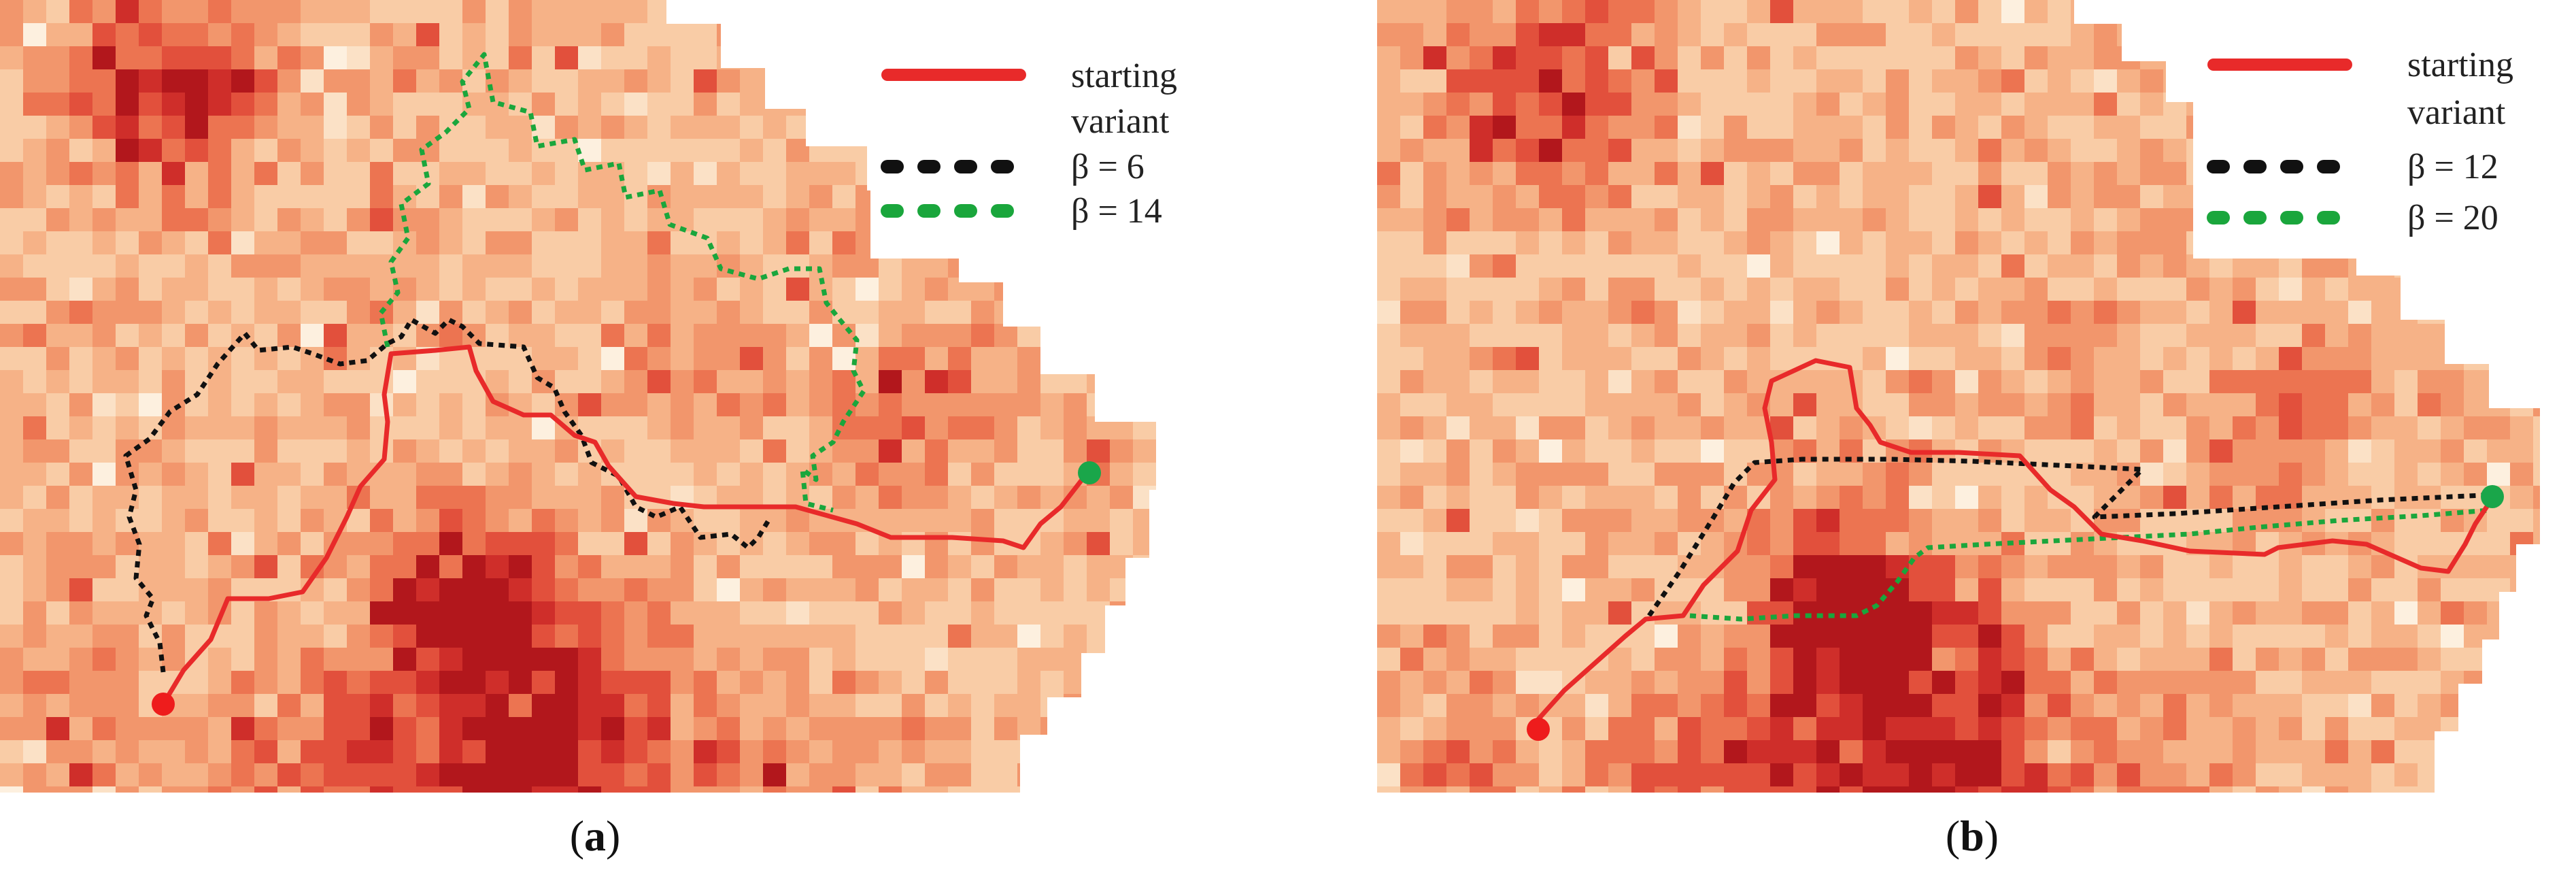 This screenshot has width=2576, height=881. What do you see at coordinates (2452, 218) in the screenshot?
I see `legend-label-beta-high: β = 20` at bounding box center [2452, 218].